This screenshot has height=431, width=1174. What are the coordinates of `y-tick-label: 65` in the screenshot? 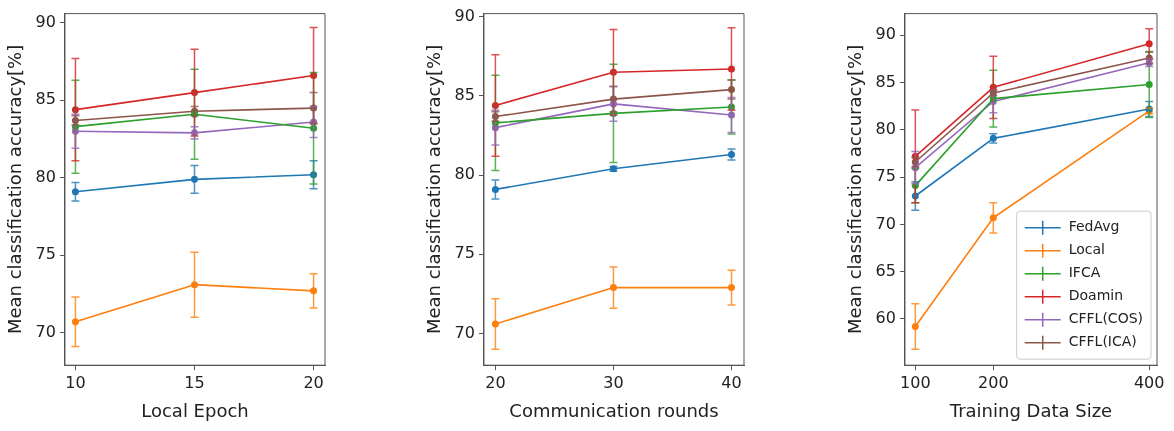 It's located at (885, 270).